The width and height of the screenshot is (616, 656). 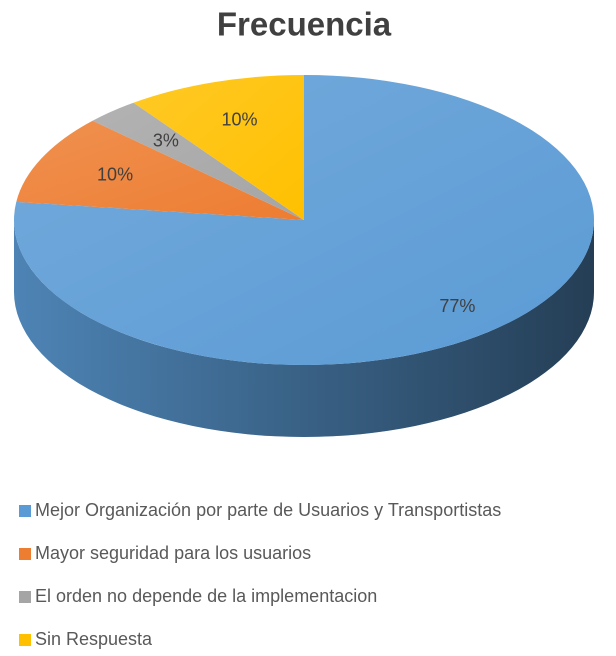 What do you see at coordinates (173, 553) in the screenshot?
I see `legend-label: Mayor seguridad para los usuarios` at bounding box center [173, 553].